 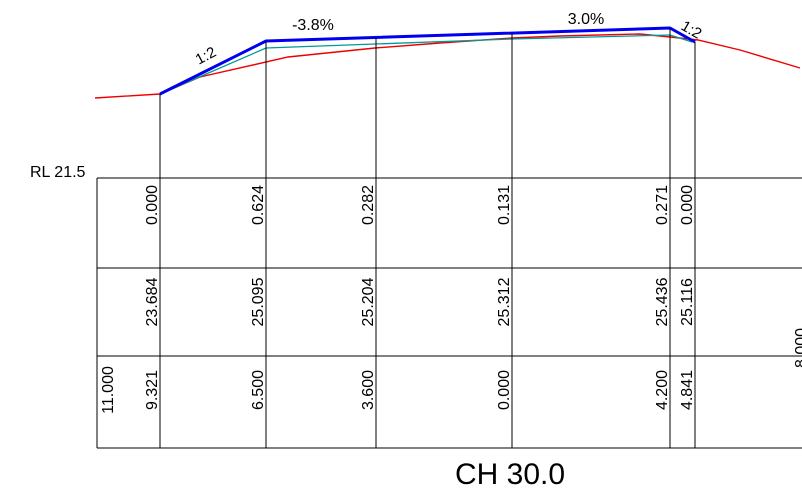 What do you see at coordinates (108, 390) in the screenshot?
I see `offset-value: 11.000` at bounding box center [108, 390].